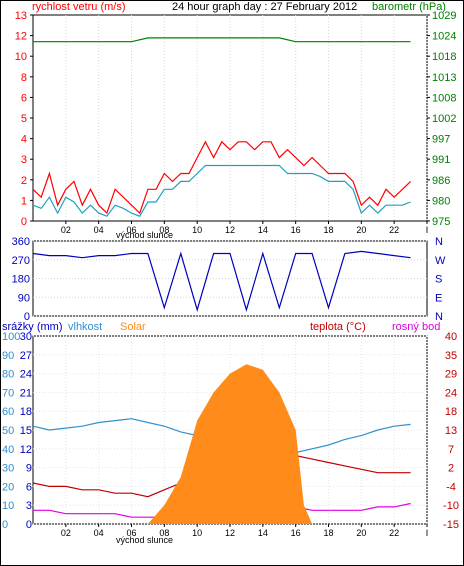 The image size is (464, 566). Describe the element at coordinates (264, 7) in the screenshot. I see `chart-title: 24 hour graph day : 27 February 2012` at that location.